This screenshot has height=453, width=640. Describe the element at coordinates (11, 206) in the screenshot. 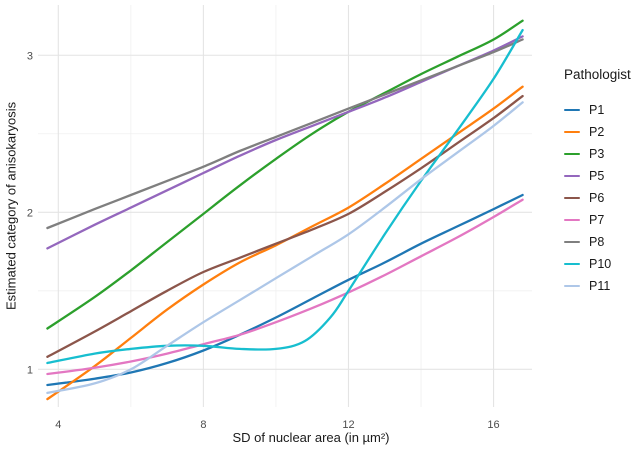

I see `y-axis-title: Estimated category of anisokaryosis` at that location.